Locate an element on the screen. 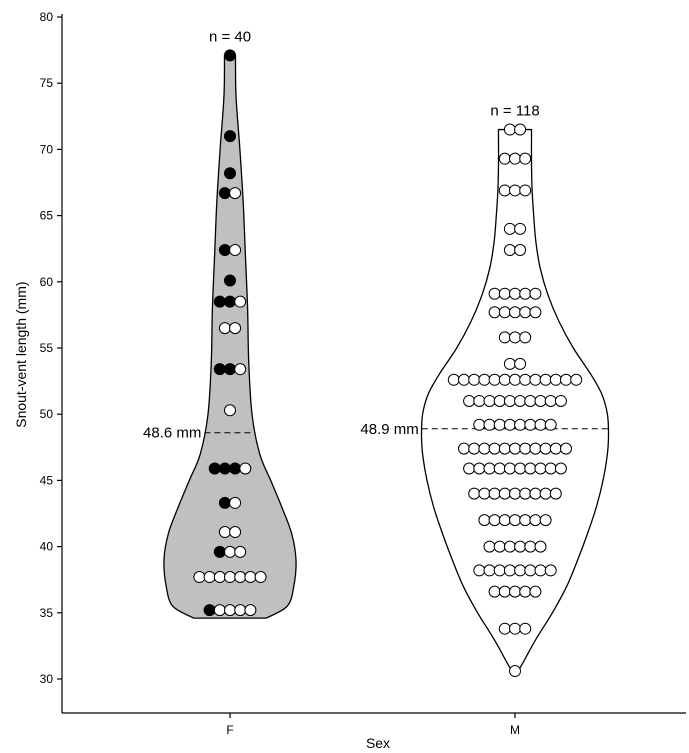 The image size is (689, 753). y-tick-label: 80 is located at coordinates (47, 17).